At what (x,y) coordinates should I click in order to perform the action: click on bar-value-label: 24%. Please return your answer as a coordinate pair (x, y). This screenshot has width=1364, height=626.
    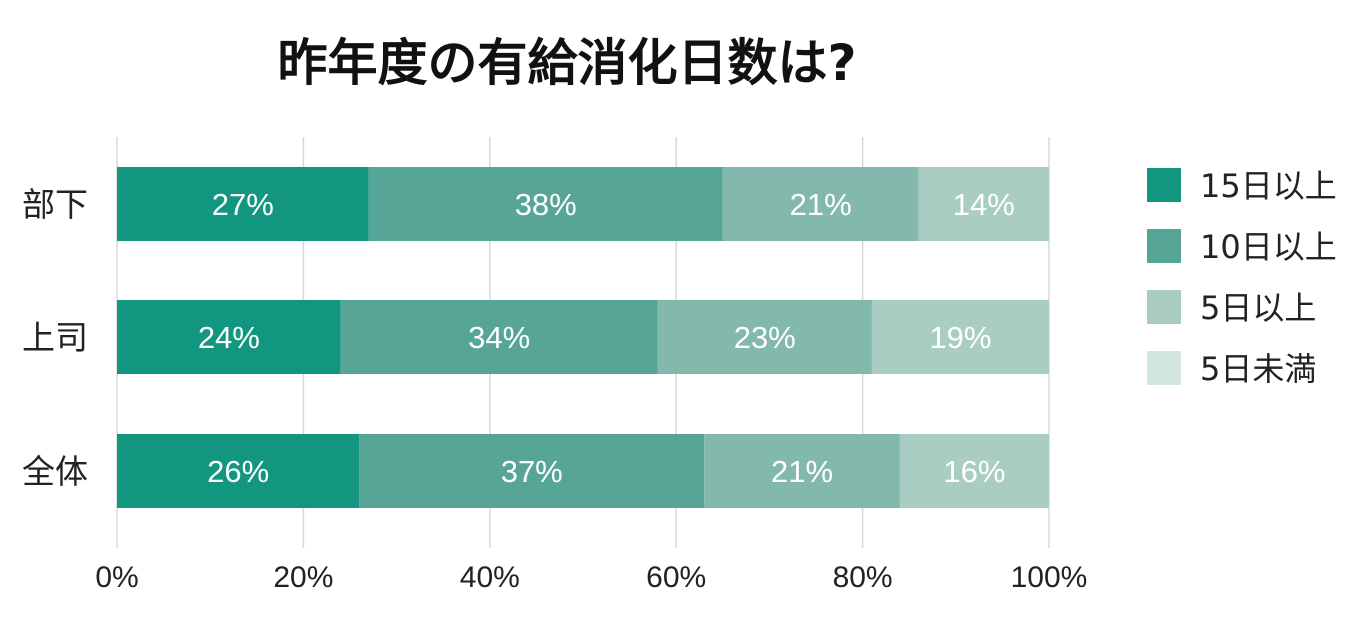
    Looking at the image, I should click on (229, 337).